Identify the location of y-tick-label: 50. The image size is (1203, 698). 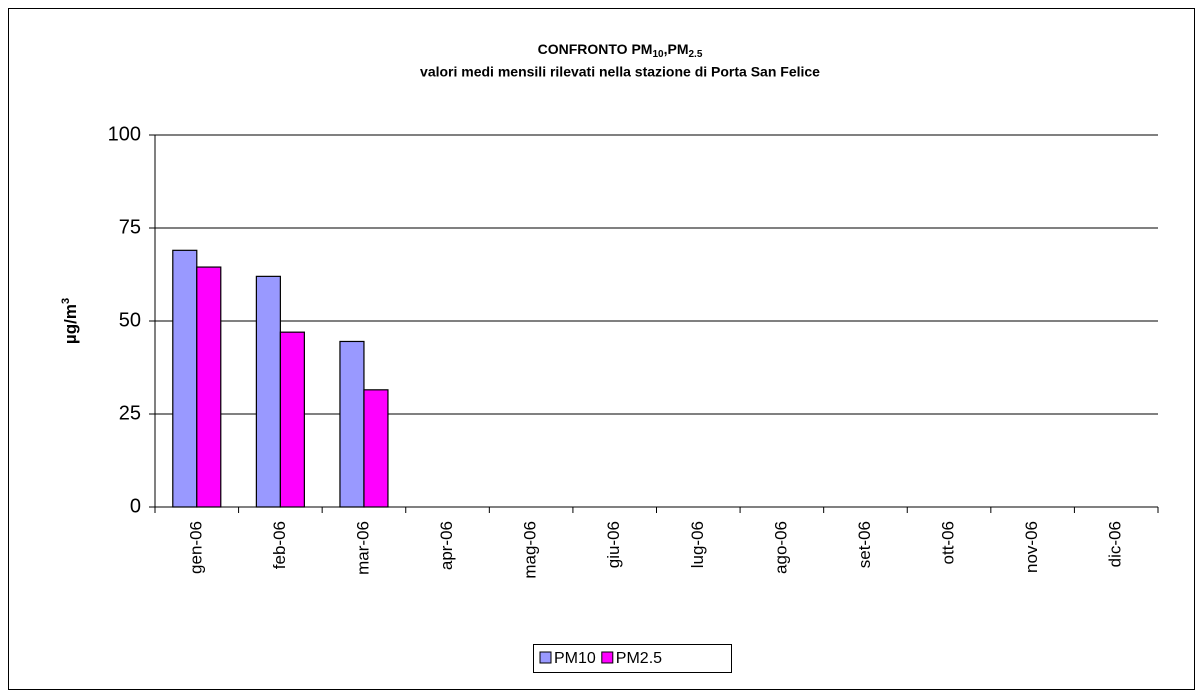
(130, 320).